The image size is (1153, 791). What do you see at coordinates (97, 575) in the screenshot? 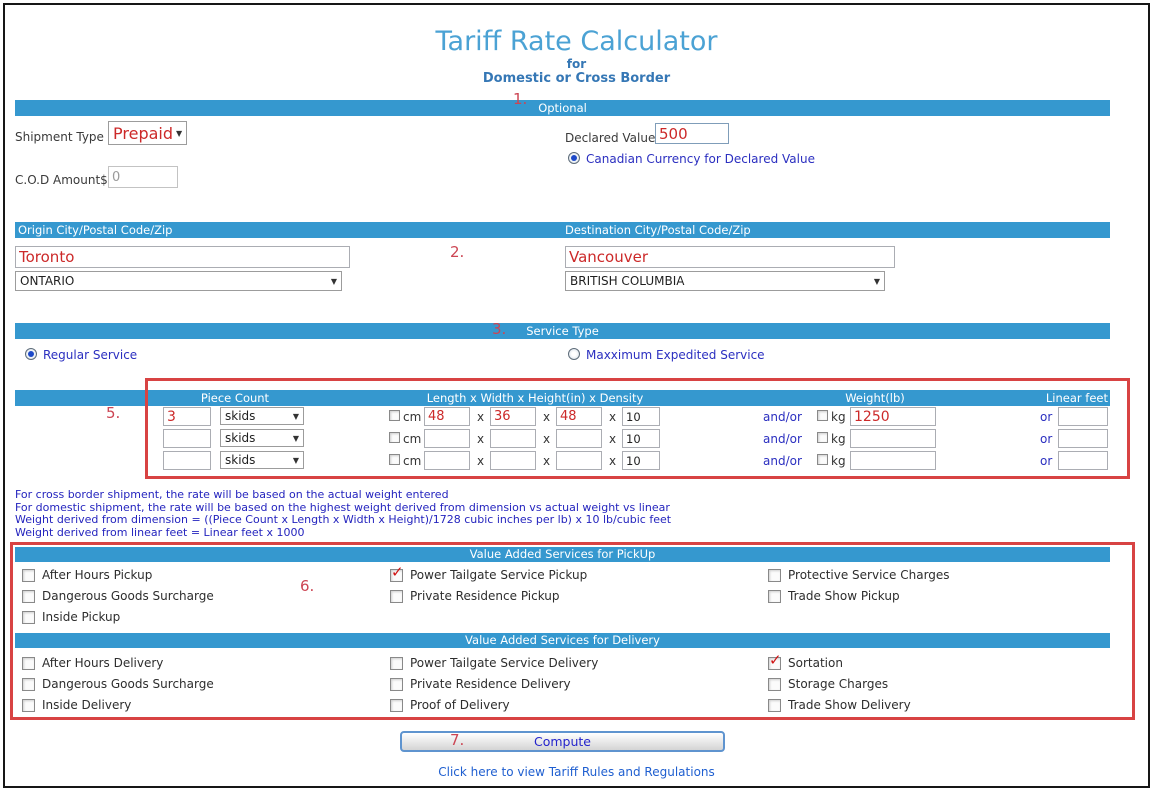
I see `checkbox-label: After Hours Pickup` at bounding box center [97, 575].